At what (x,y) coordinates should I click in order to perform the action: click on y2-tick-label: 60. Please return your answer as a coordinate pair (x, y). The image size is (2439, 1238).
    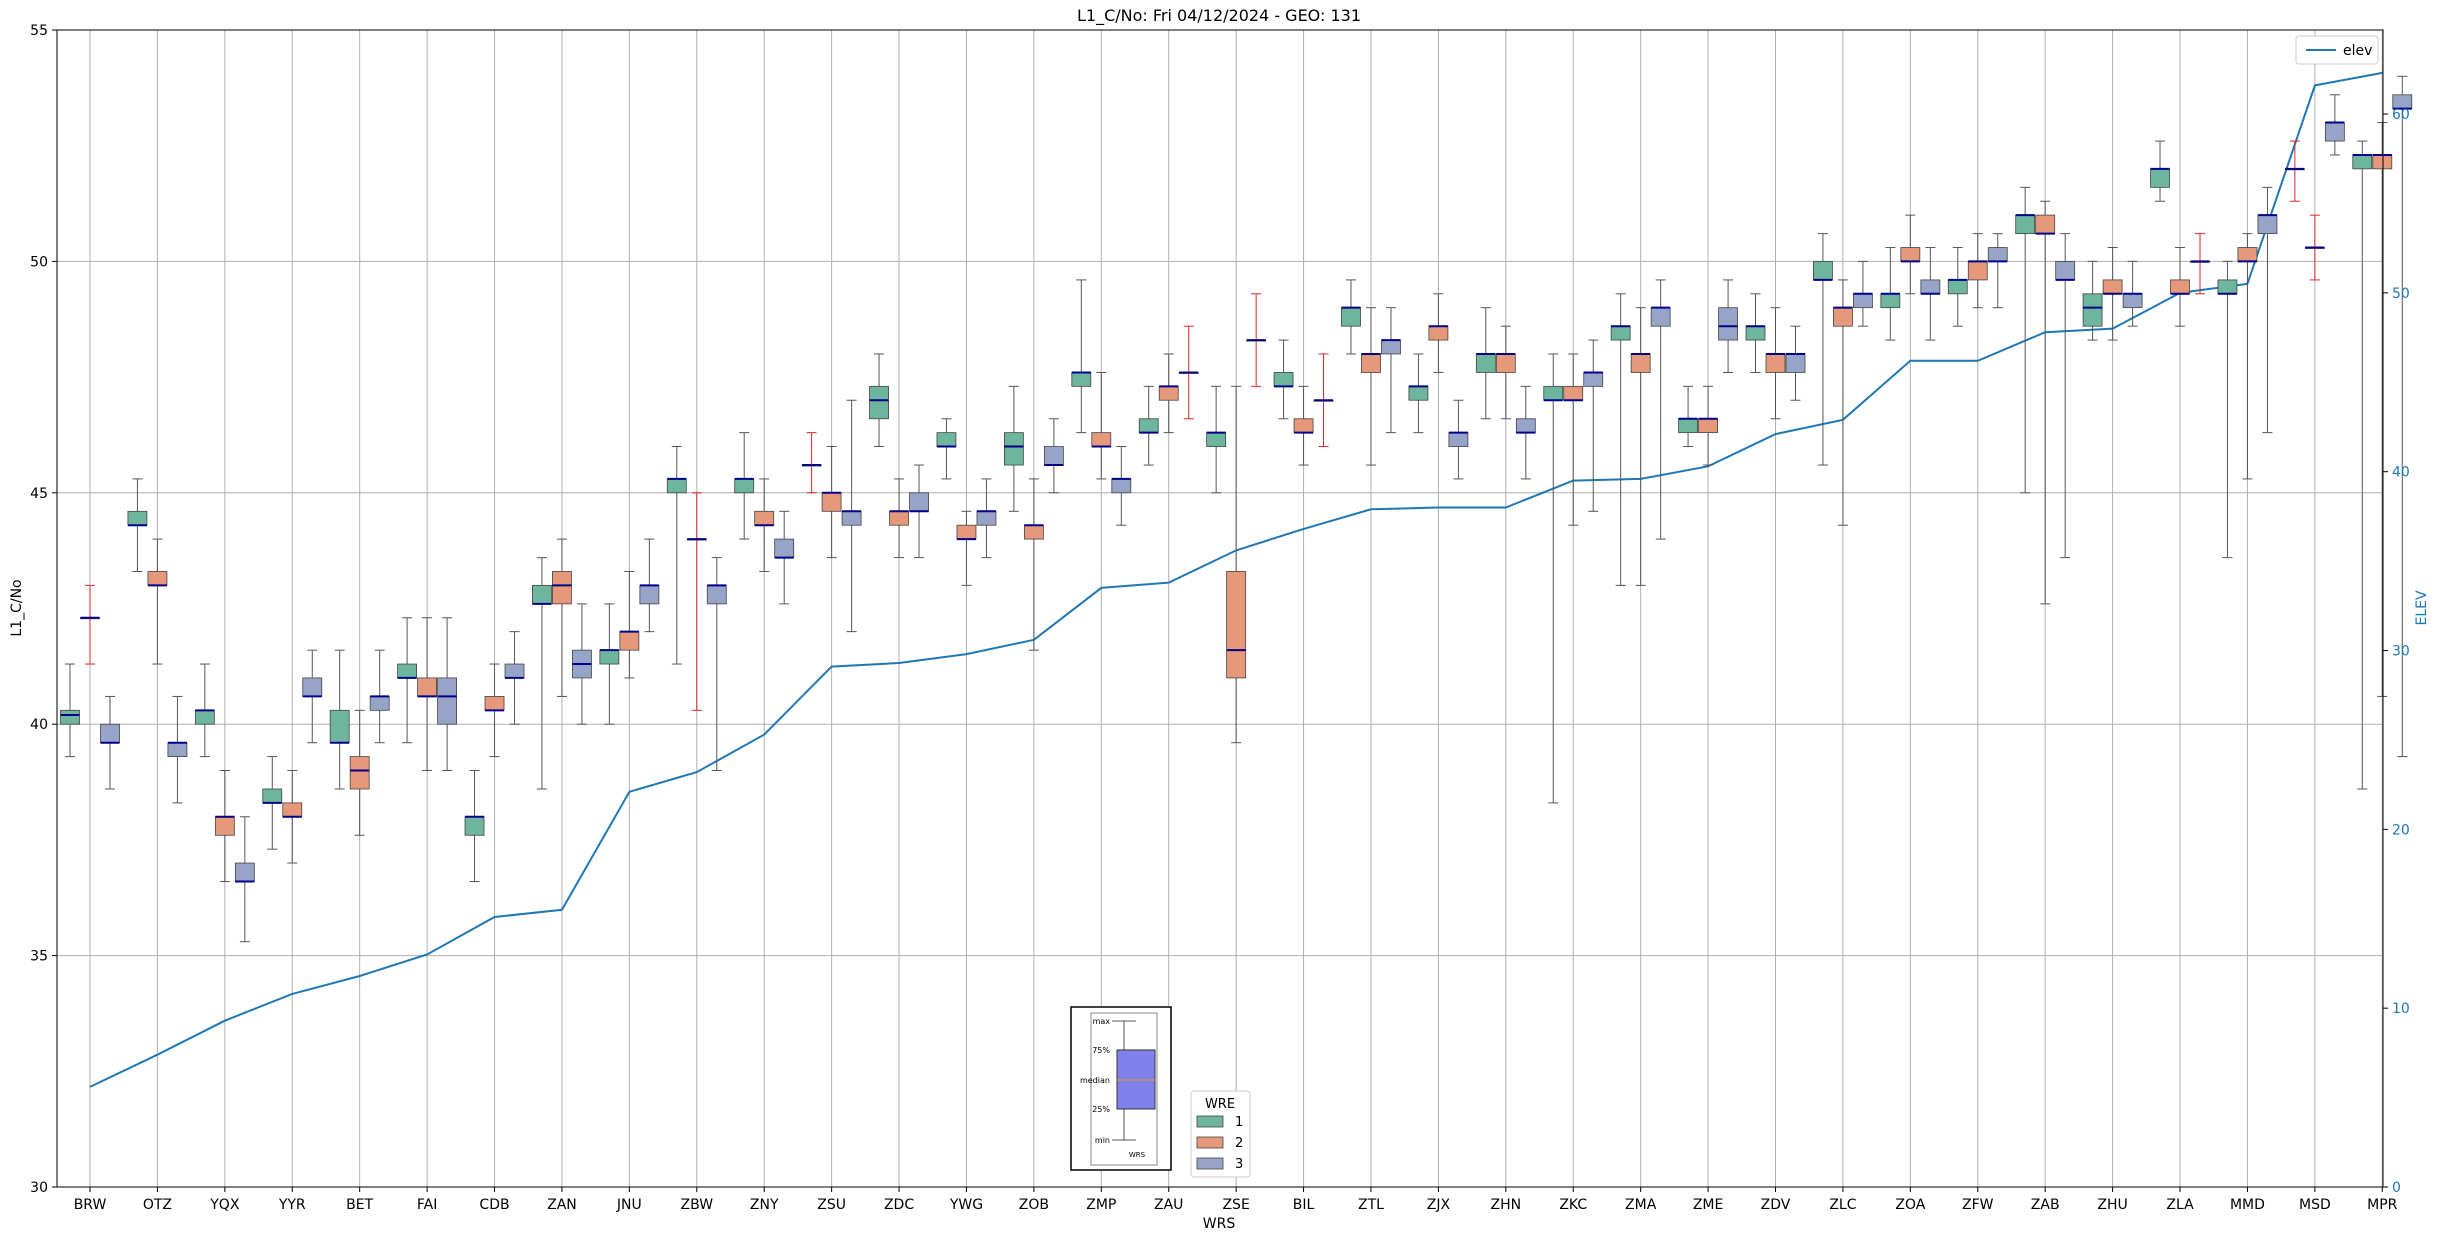
    Looking at the image, I should click on (2401, 115).